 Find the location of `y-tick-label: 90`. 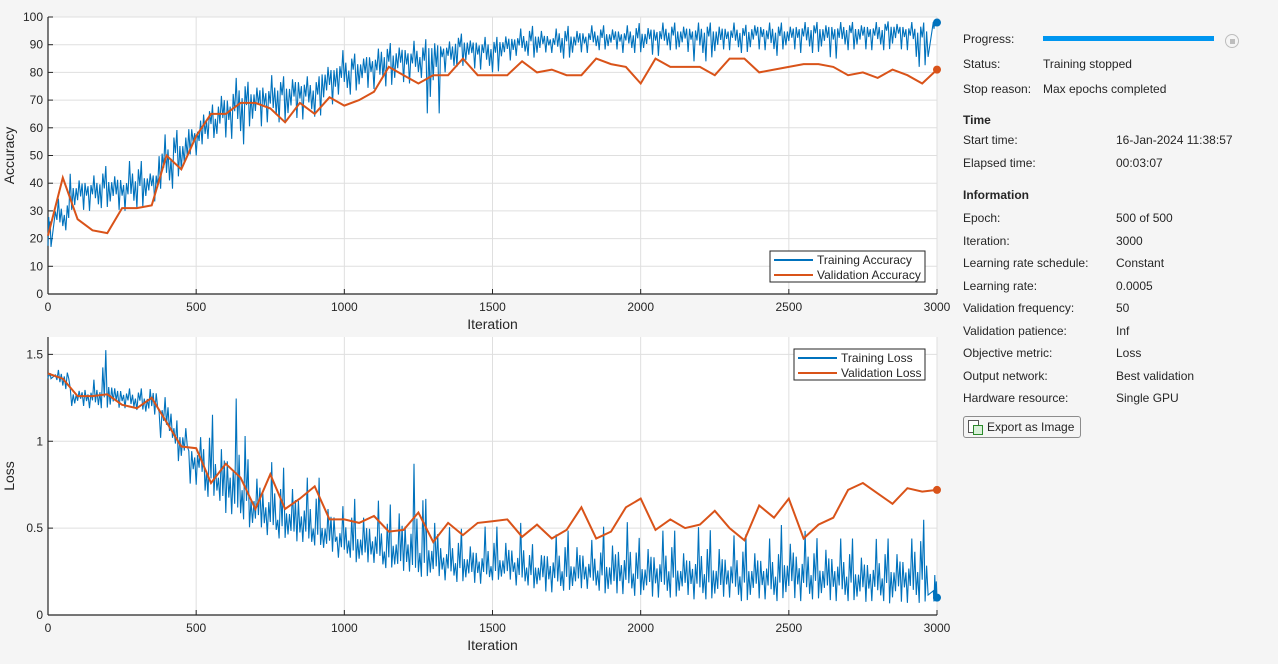

y-tick-label: 90 is located at coordinates (37, 45).